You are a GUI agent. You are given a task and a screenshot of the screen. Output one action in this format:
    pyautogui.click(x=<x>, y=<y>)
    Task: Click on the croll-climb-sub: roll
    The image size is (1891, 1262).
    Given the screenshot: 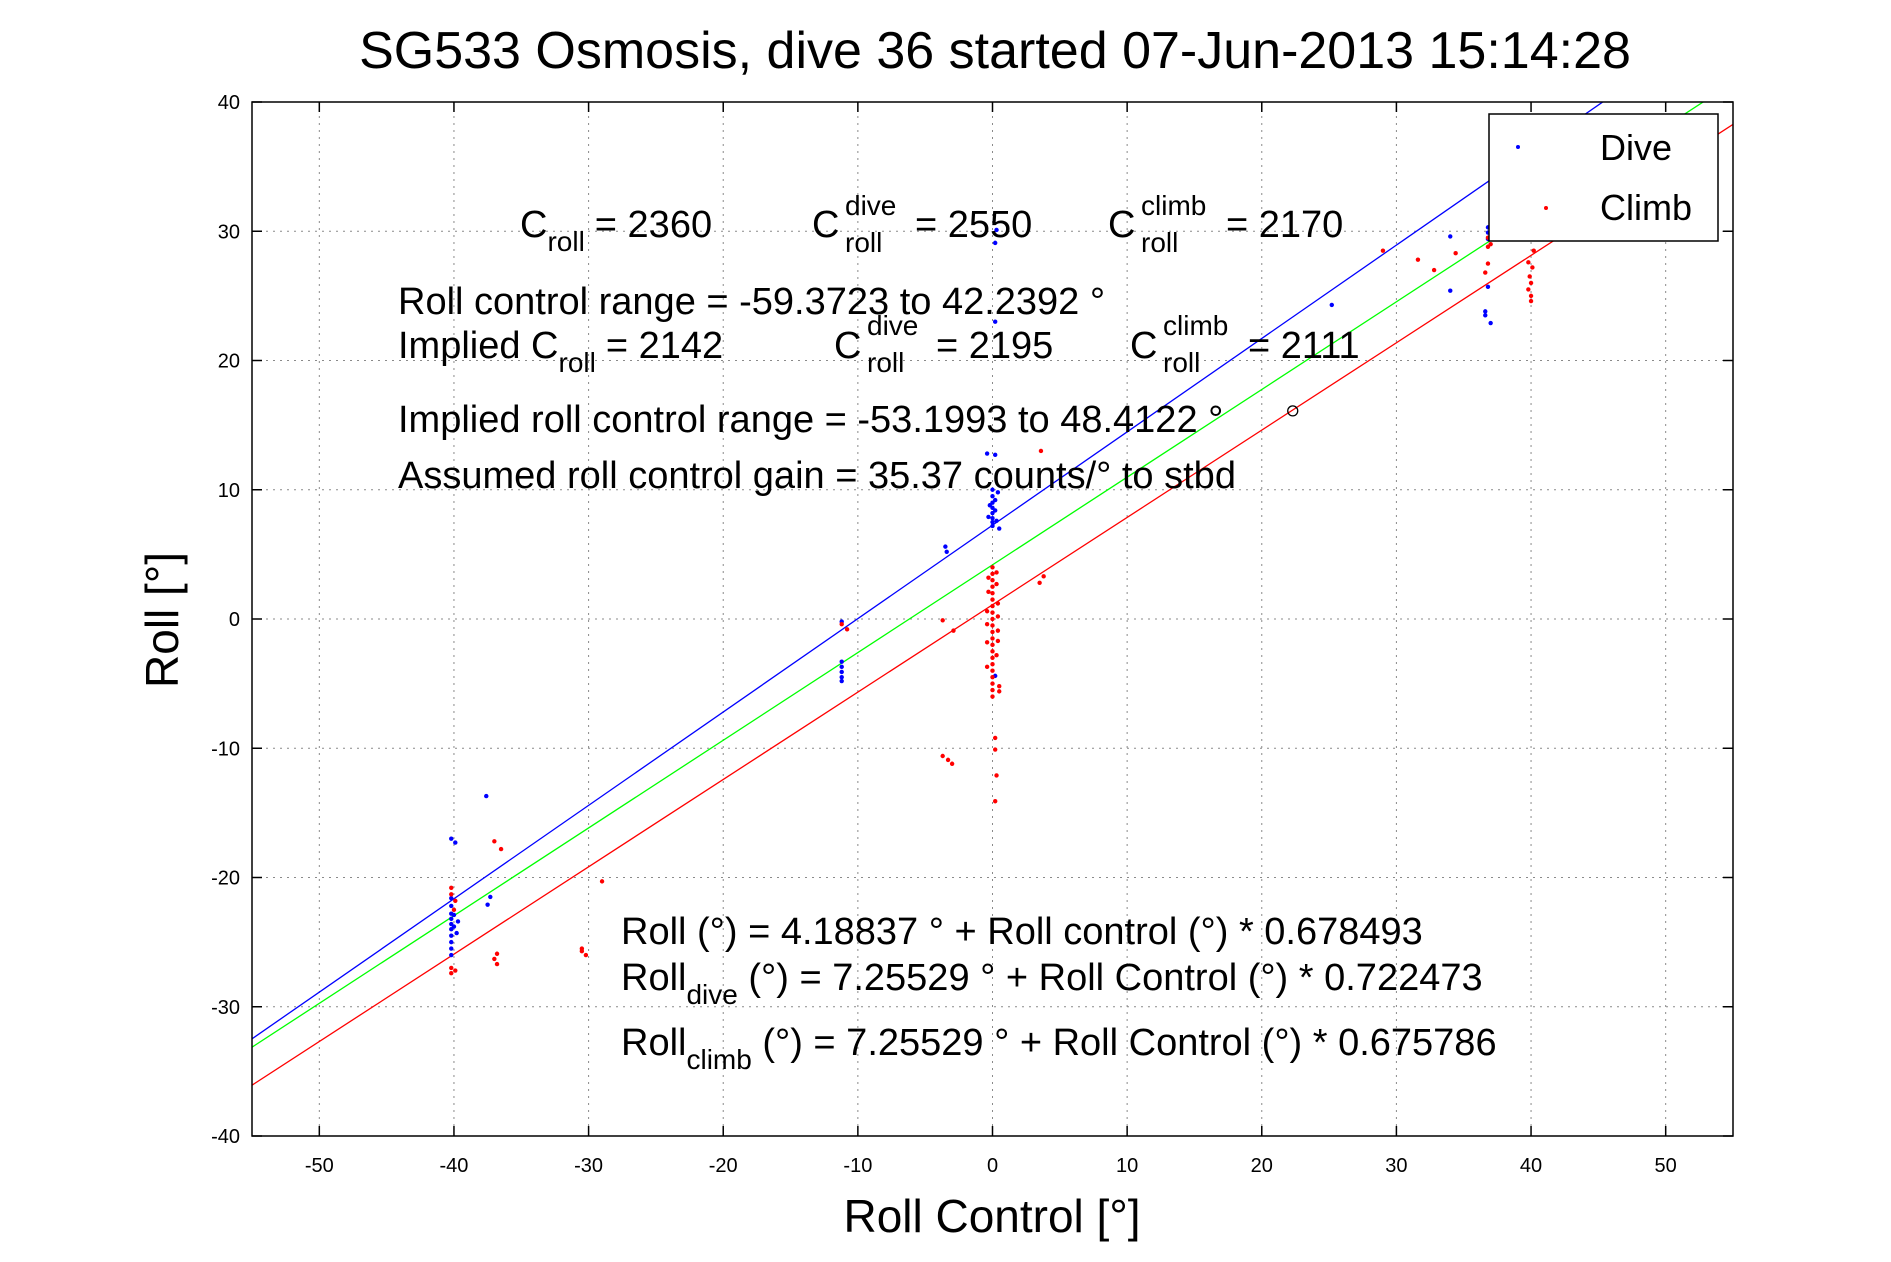 What is the action you would take?
    pyautogui.click(x=1159, y=242)
    